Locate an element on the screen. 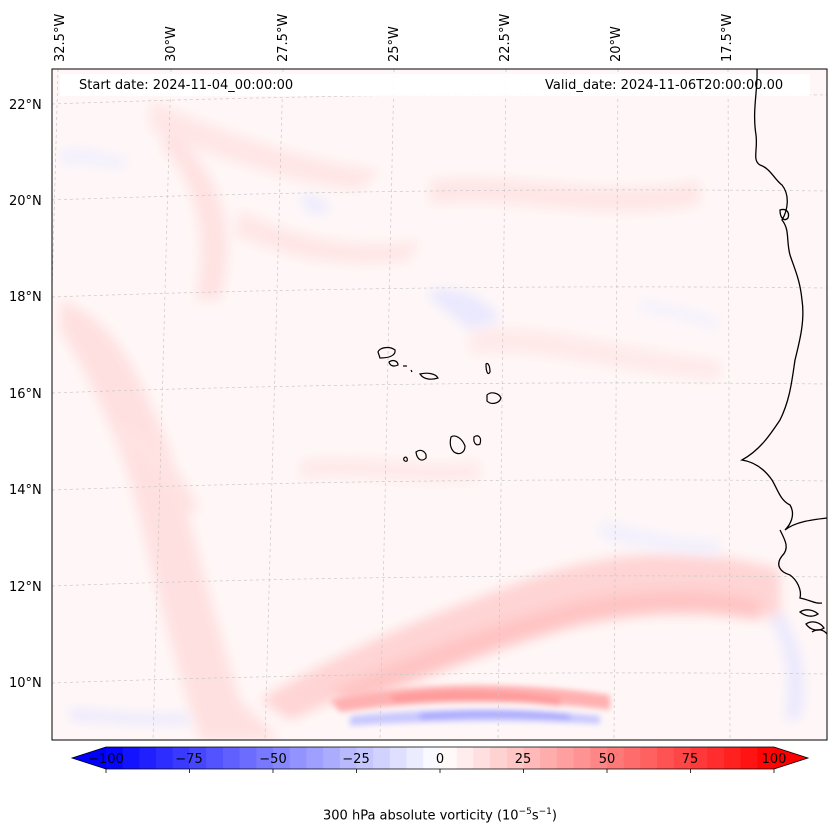 The width and height of the screenshot is (837, 839). colorbar-tick-0: 0 is located at coordinates (440, 759).